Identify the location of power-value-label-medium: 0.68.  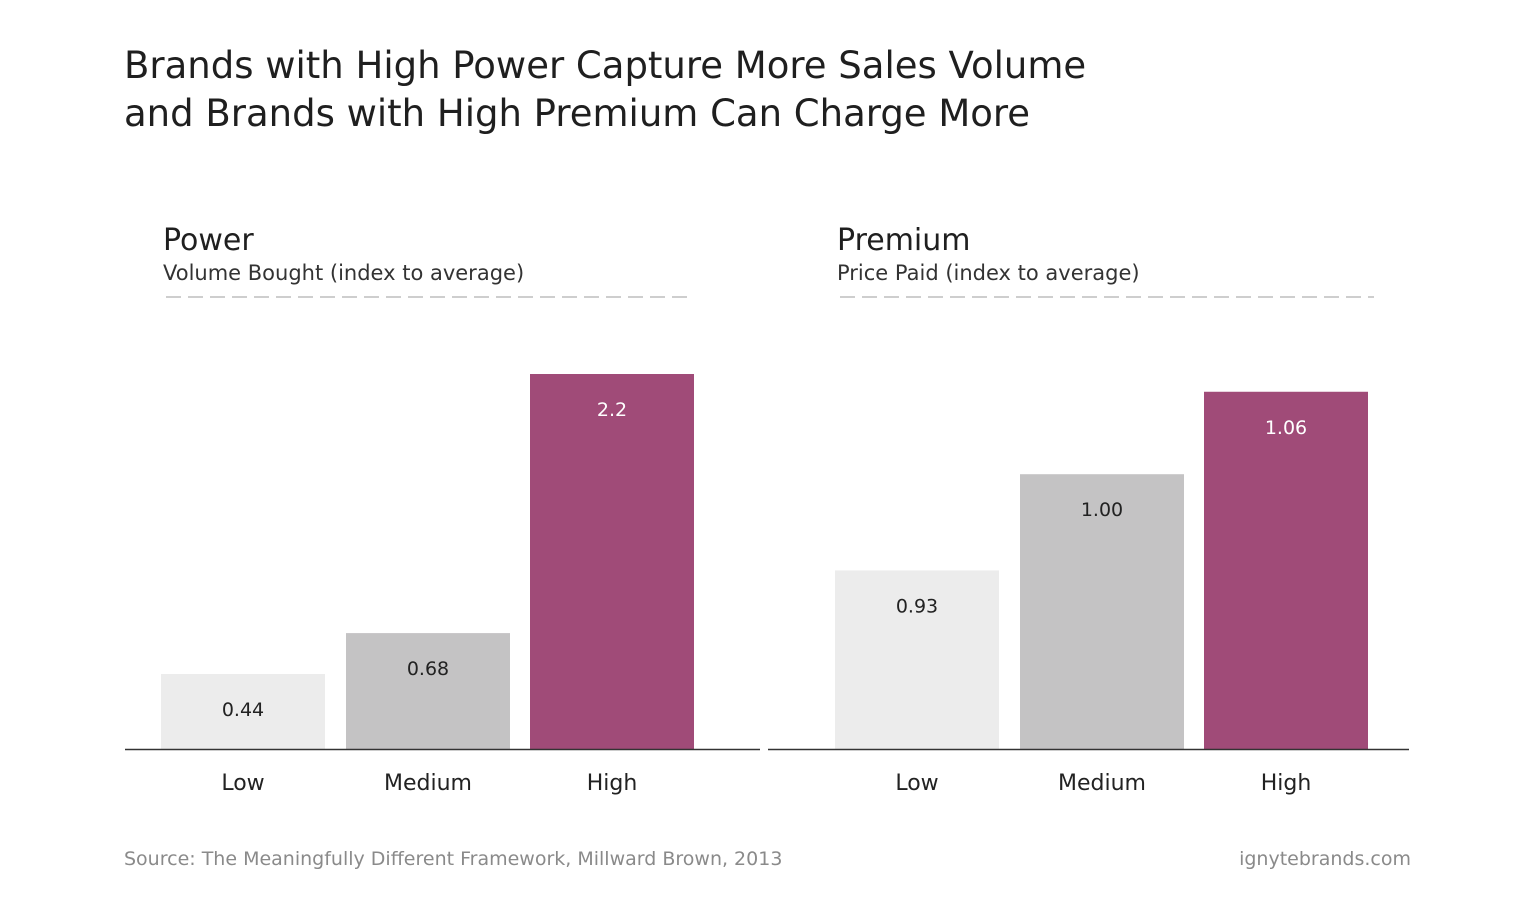
(428, 669).